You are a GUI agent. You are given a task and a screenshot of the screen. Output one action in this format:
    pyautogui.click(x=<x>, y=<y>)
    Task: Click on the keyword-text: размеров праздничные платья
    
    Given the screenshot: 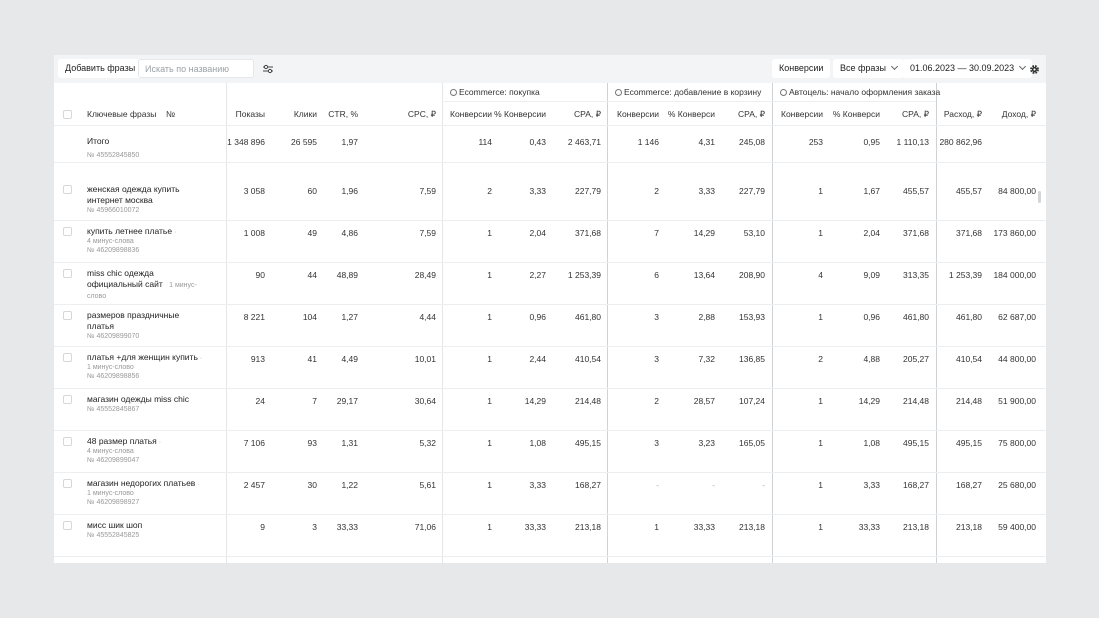 What is the action you would take?
    pyautogui.click(x=133, y=320)
    